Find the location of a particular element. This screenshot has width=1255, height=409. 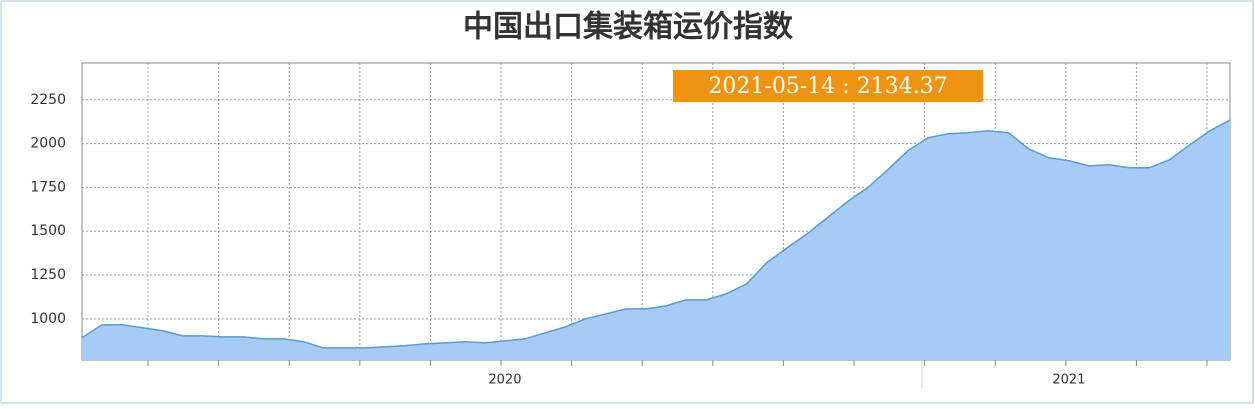

y-tick-label: 1750 is located at coordinates (48, 187).